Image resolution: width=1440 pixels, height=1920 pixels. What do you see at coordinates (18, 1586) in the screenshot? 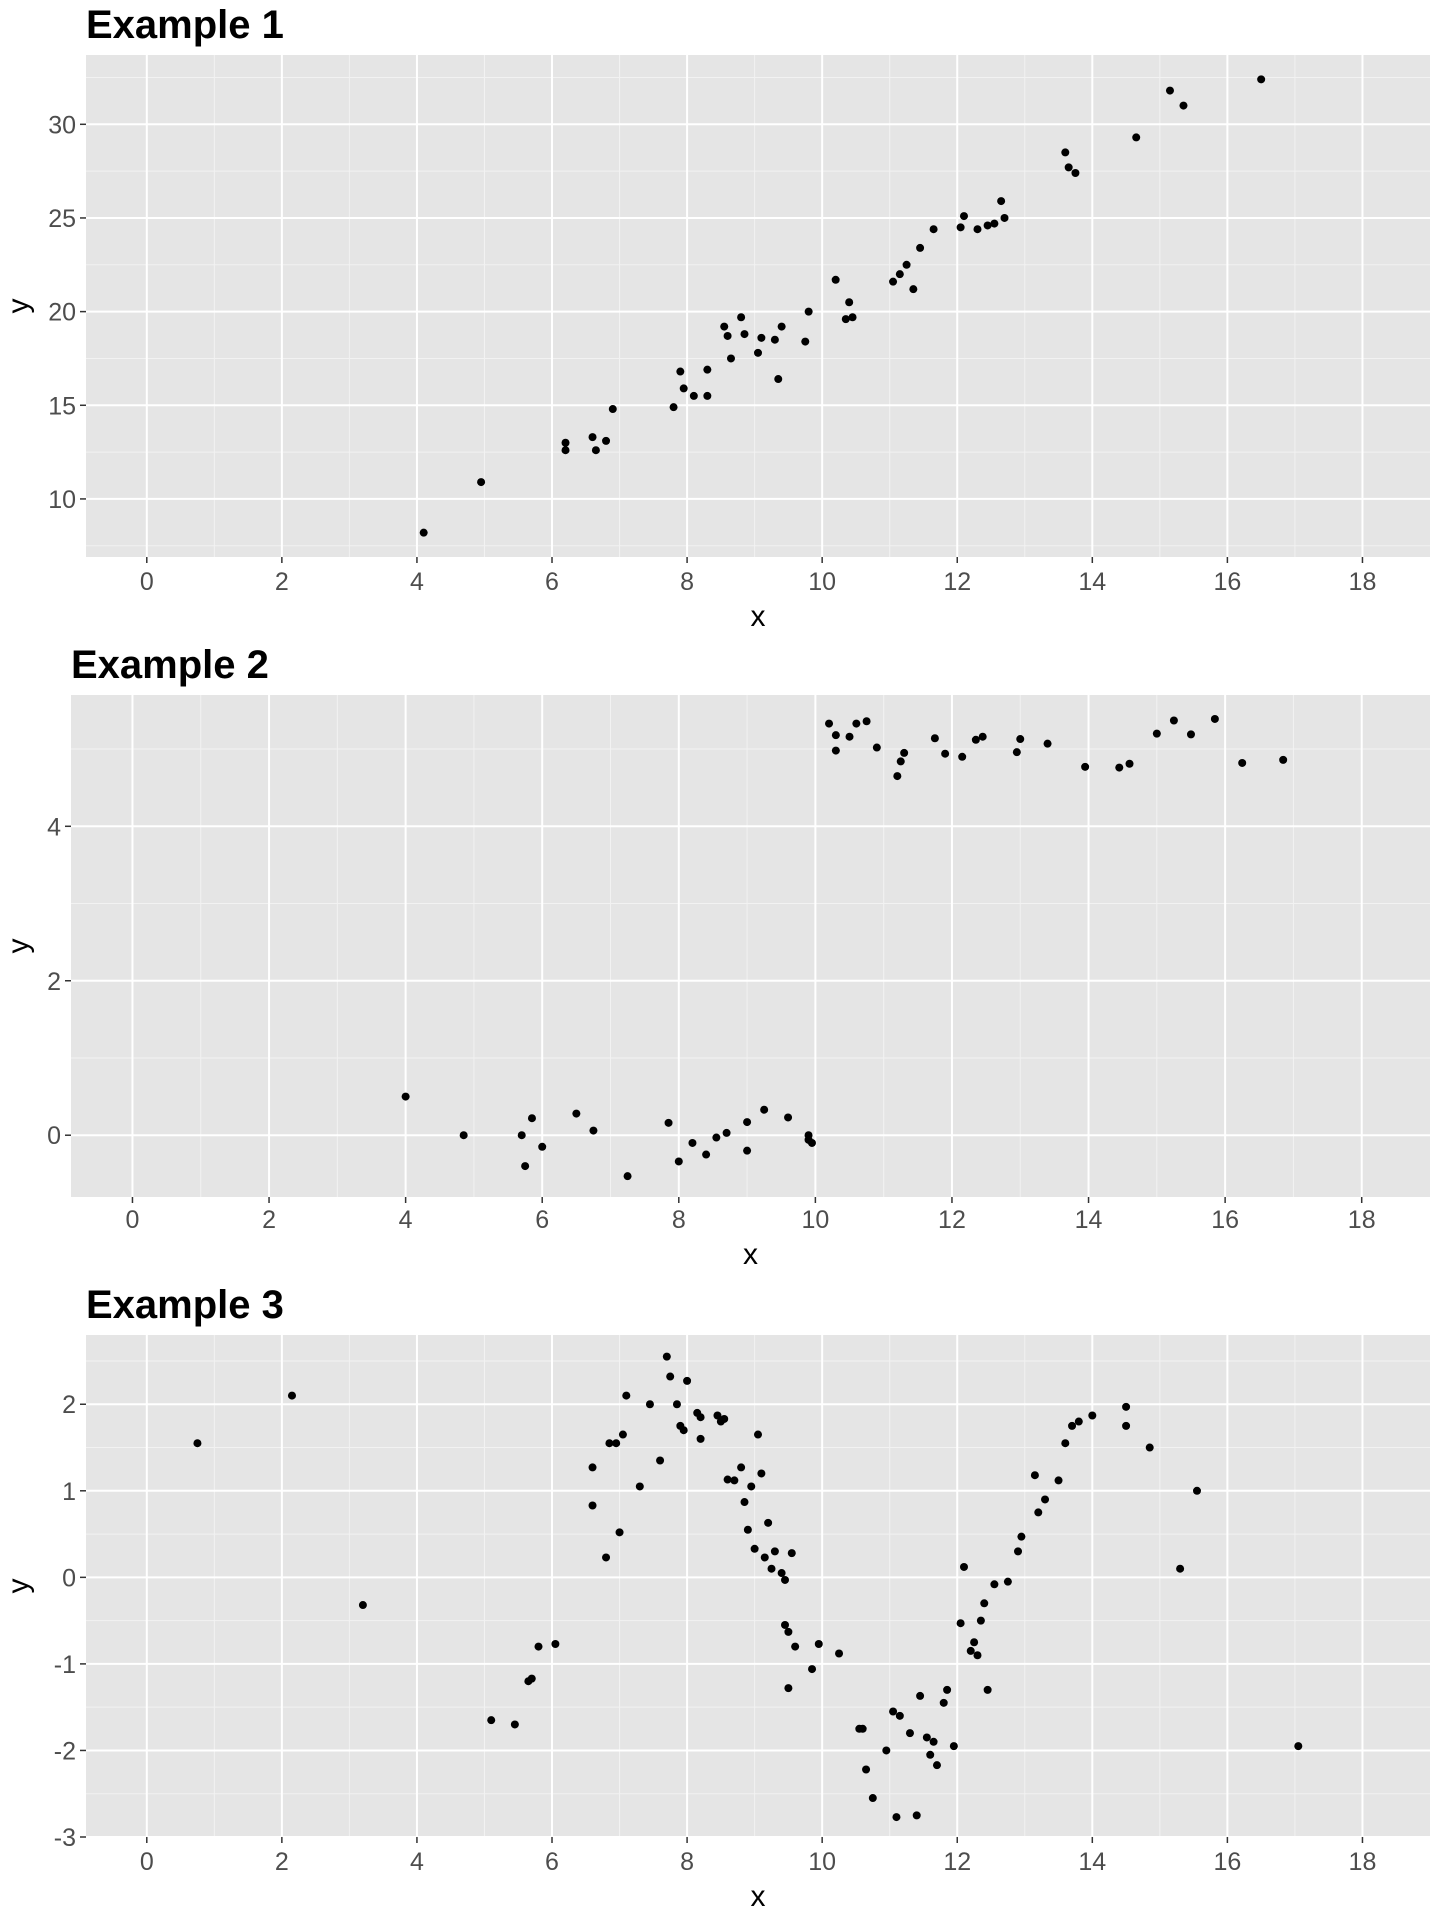
I see `y-axis-title: y` at bounding box center [18, 1586].